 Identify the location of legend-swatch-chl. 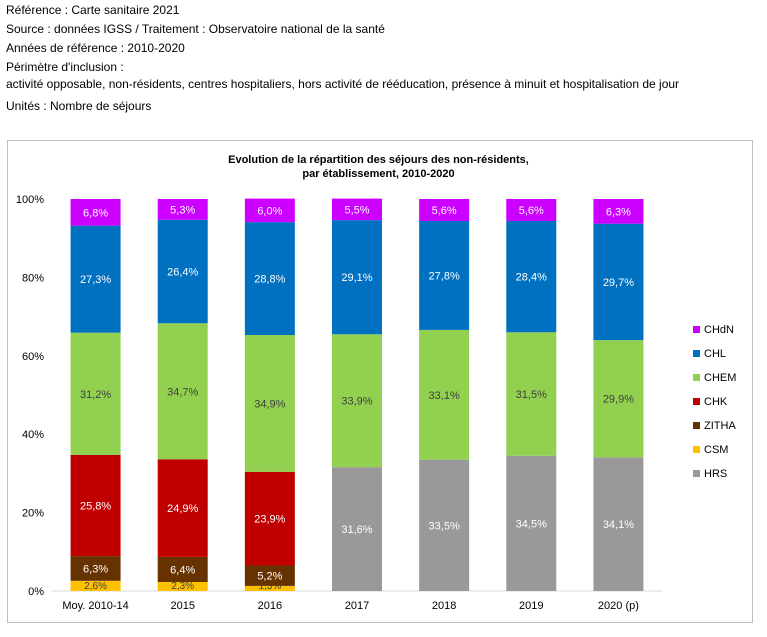
(696, 353).